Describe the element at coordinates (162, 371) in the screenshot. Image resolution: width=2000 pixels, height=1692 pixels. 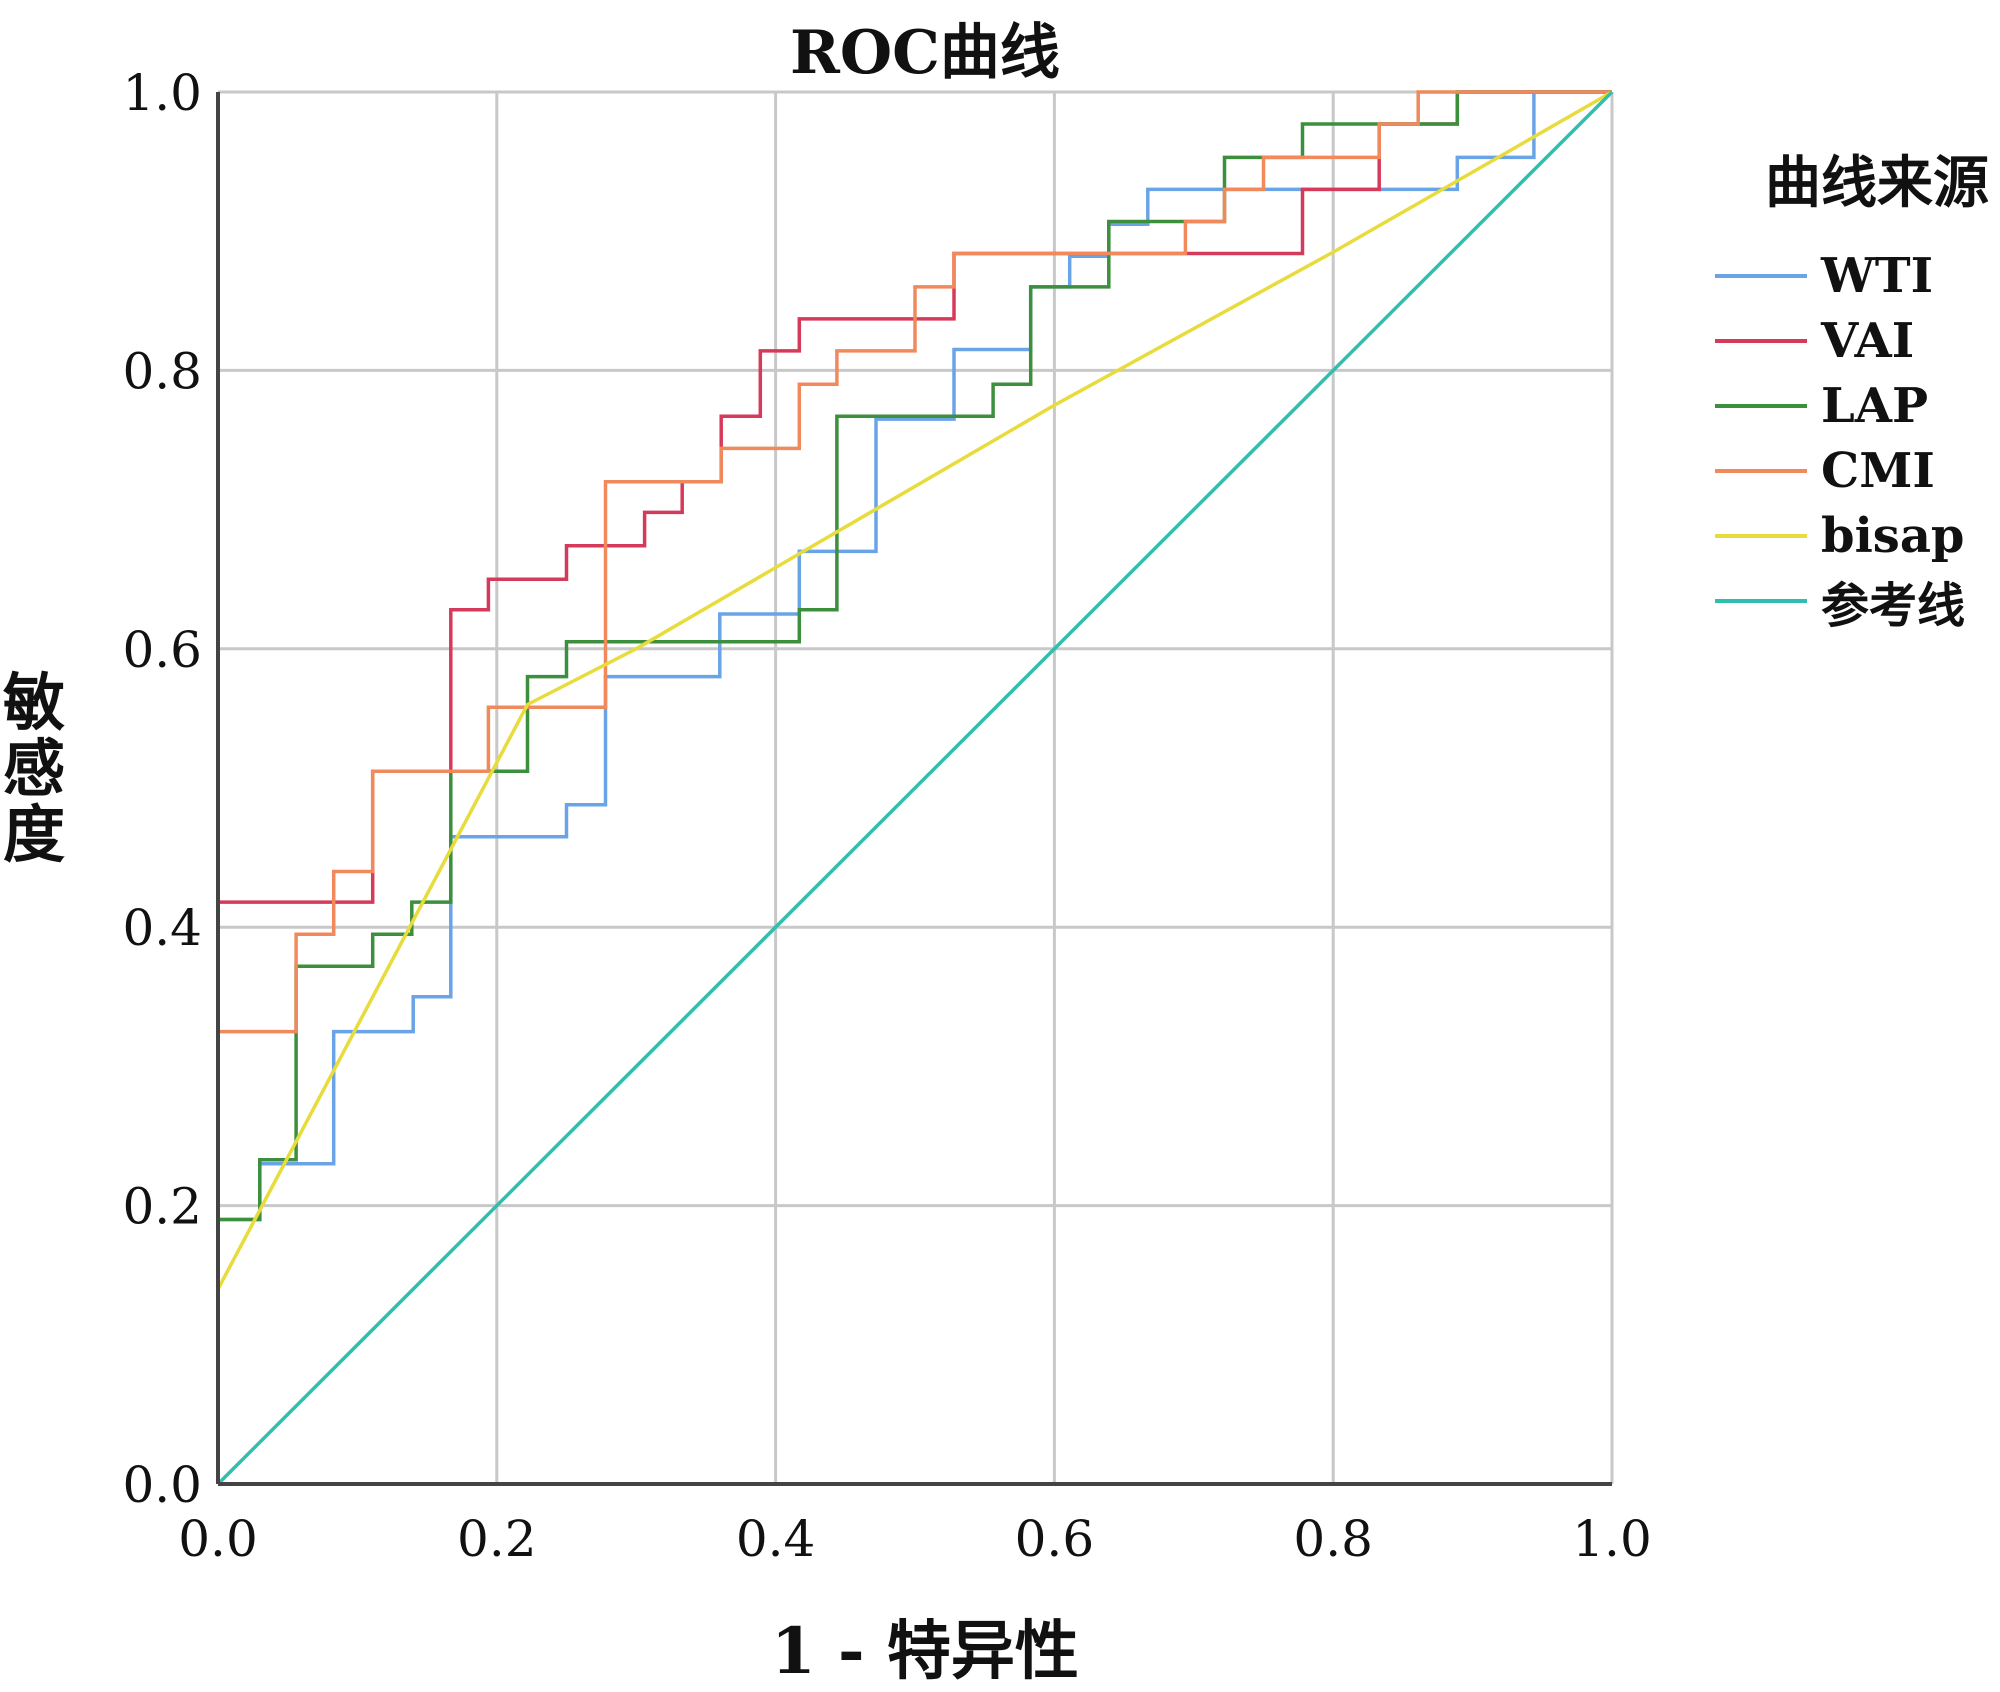
I see `y-tick-label: 0.8` at that location.